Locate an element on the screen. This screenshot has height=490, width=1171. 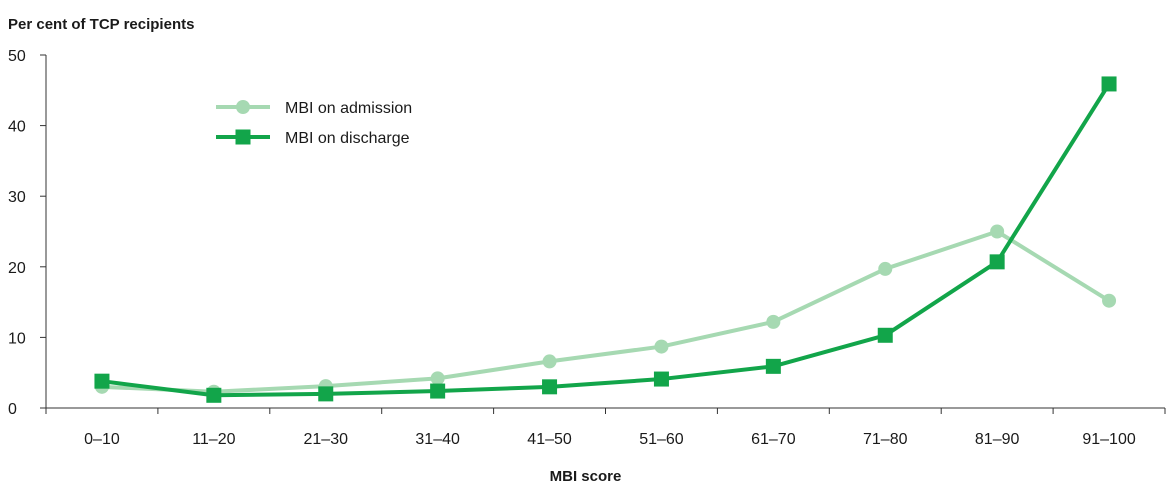
y-tick-label: 30 is located at coordinates (17, 197).